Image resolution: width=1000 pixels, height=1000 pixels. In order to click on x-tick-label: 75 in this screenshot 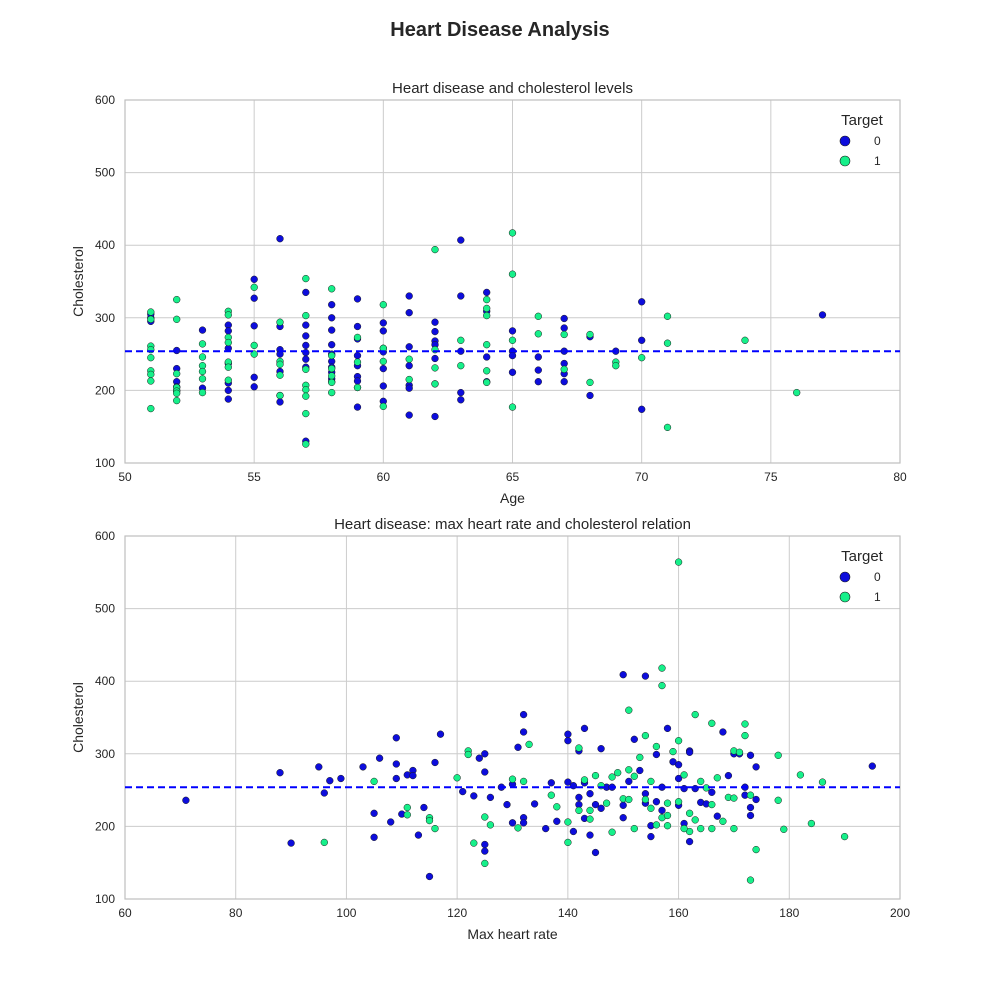, I will do `click(771, 477)`.